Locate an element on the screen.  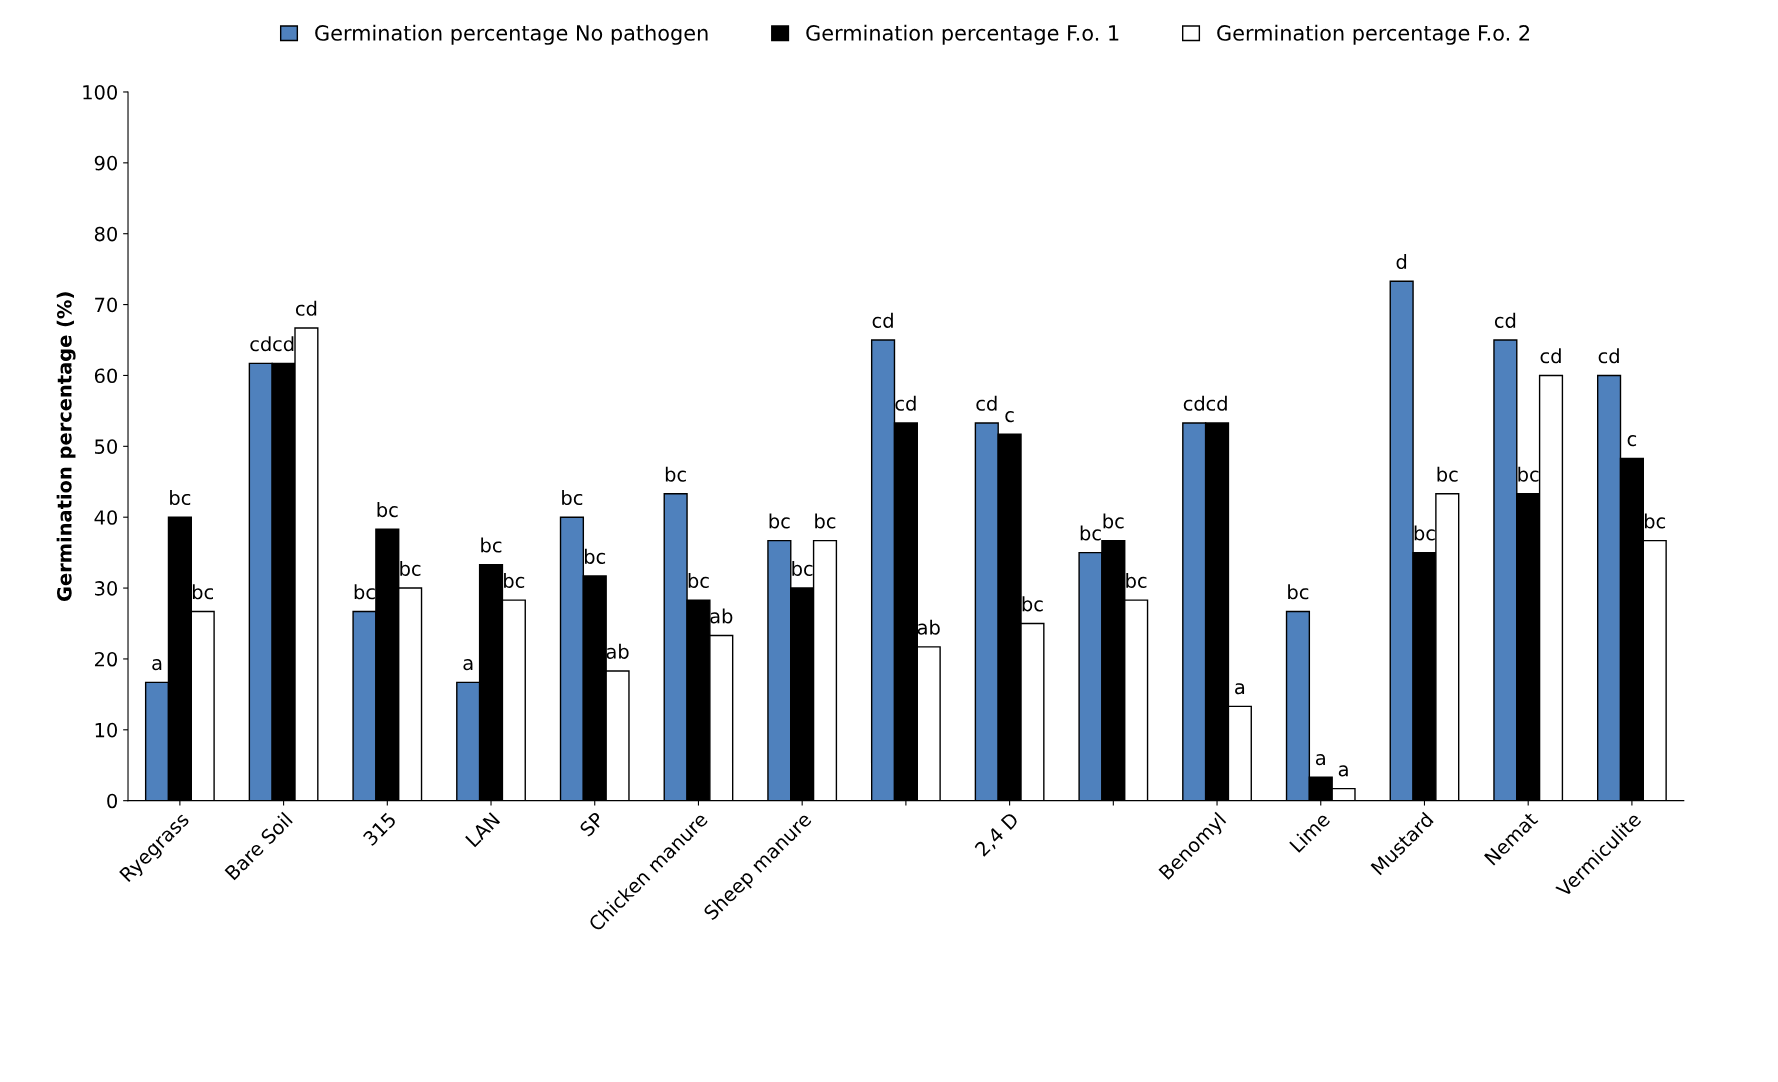
x-tick-label: 315 is located at coordinates (379, 829).